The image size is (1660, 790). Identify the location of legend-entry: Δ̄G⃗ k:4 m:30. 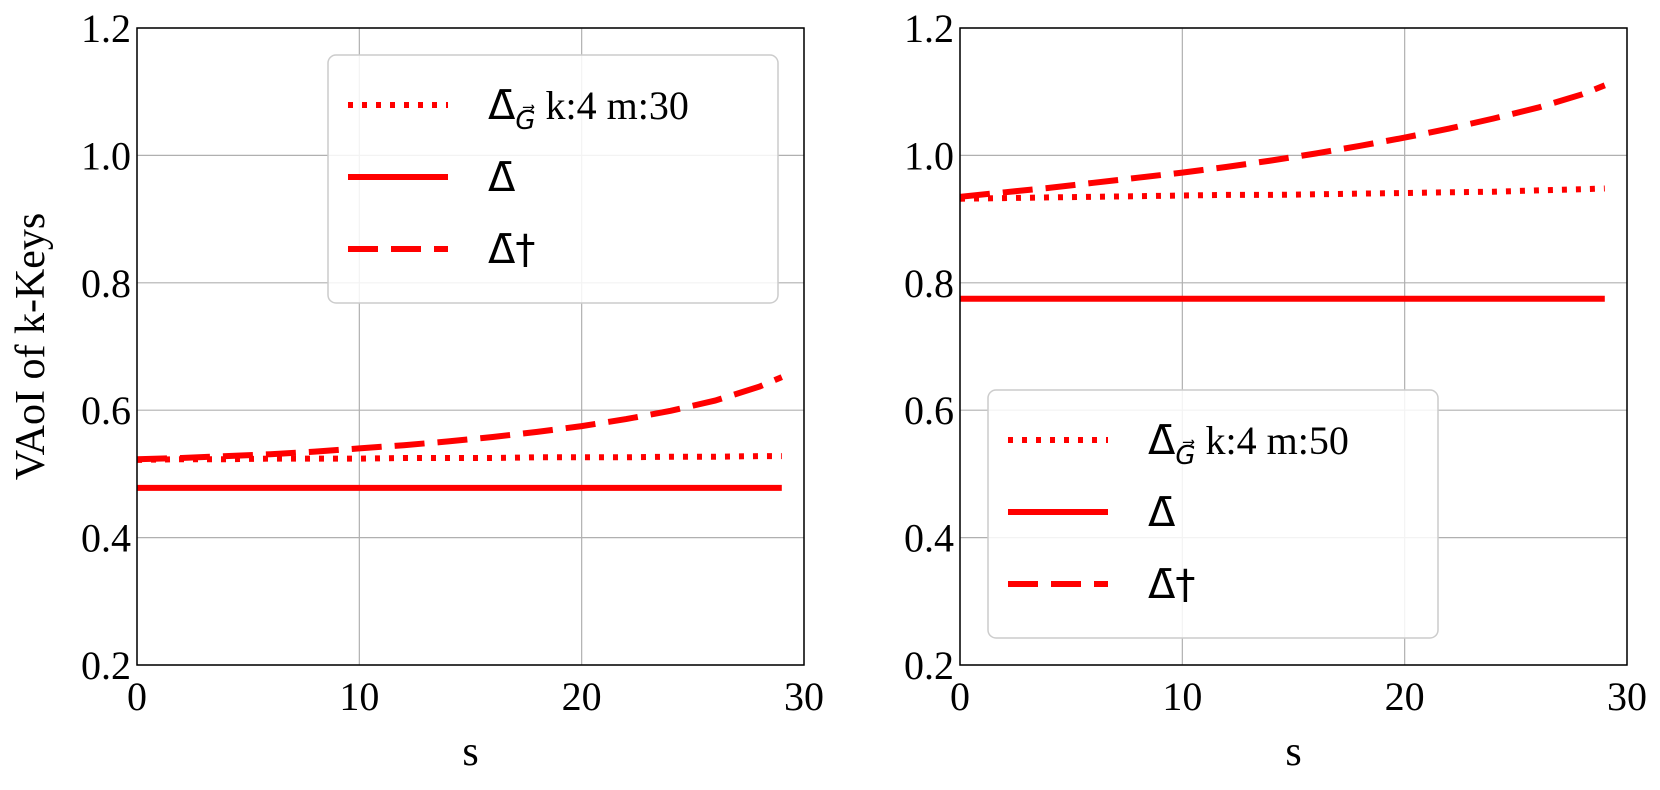
(588, 109).